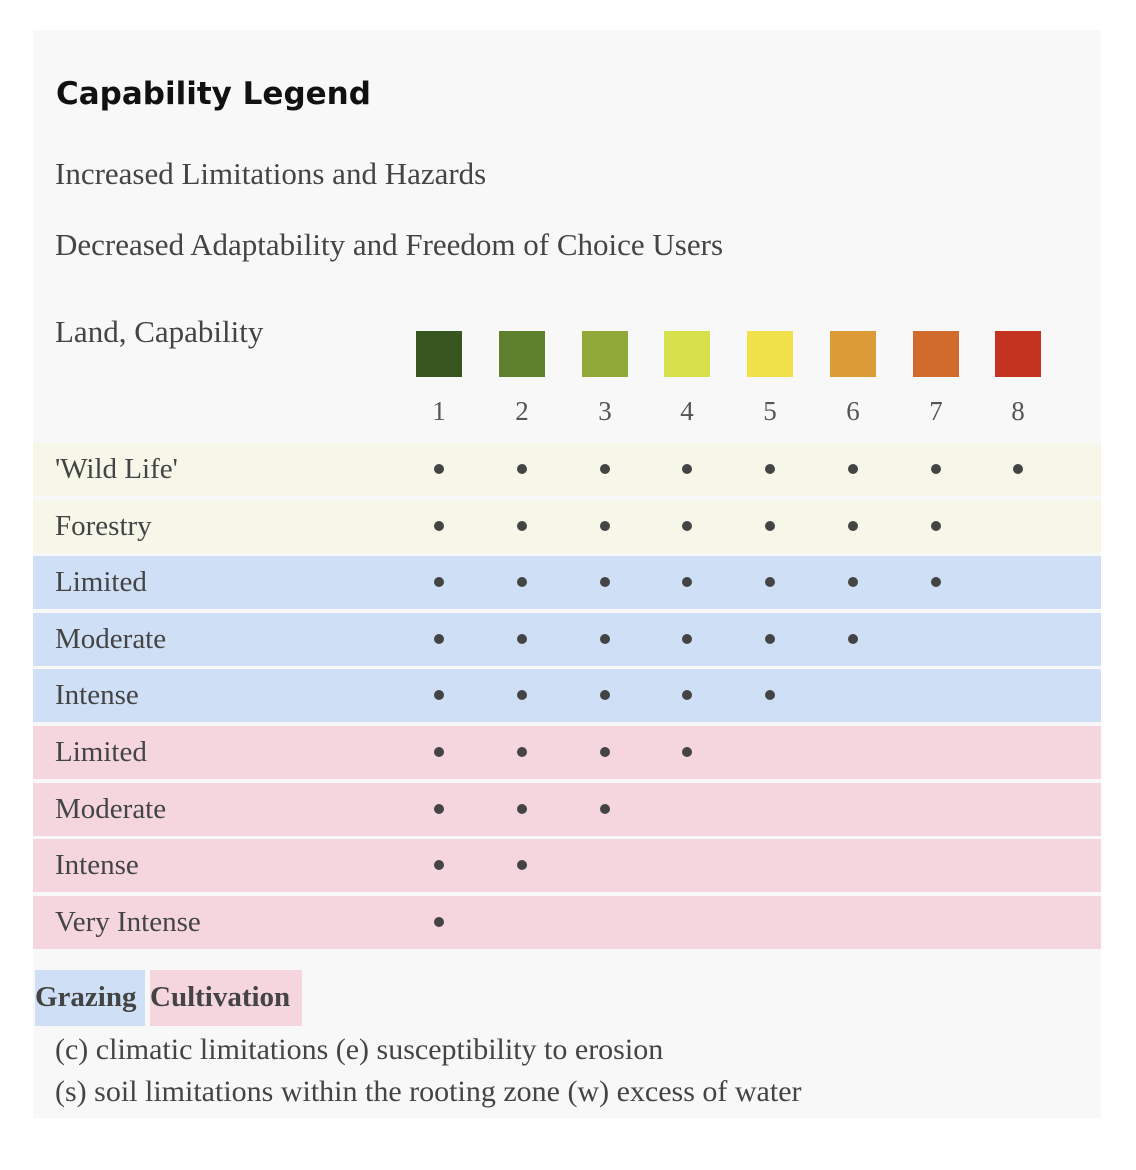 The image size is (1136, 1170). Describe the element at coordinates (770, 411) in the screenshot. I see `class-number-5: 5` at that location.